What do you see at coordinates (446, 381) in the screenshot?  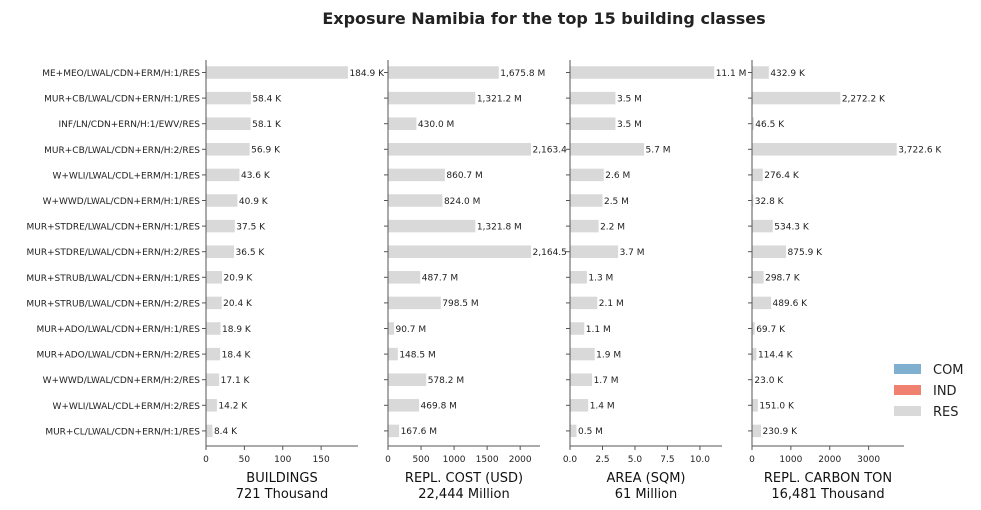 I see `data-label: 578.2 M` at bounding box center [446, 381].